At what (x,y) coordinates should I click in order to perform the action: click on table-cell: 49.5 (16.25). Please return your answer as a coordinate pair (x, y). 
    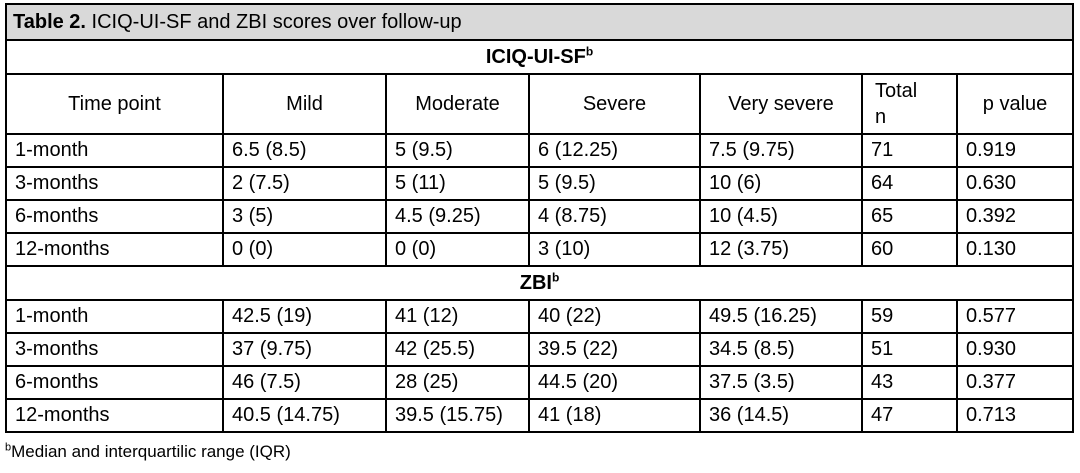
    Looking at the image, I should click on (781, 316).